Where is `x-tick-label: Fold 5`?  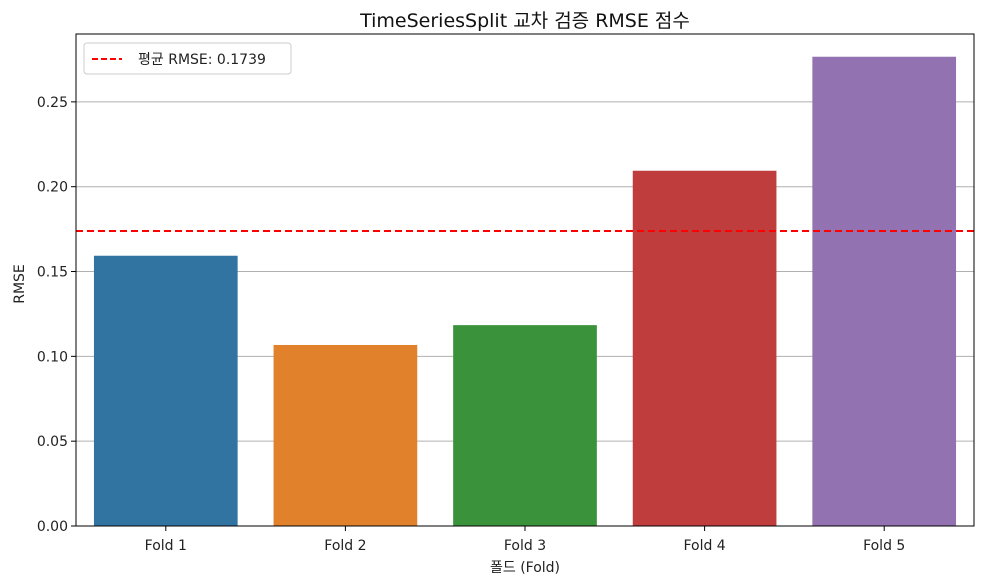 x-tick-label: Fold 5 is located at coordinates (884, 546).